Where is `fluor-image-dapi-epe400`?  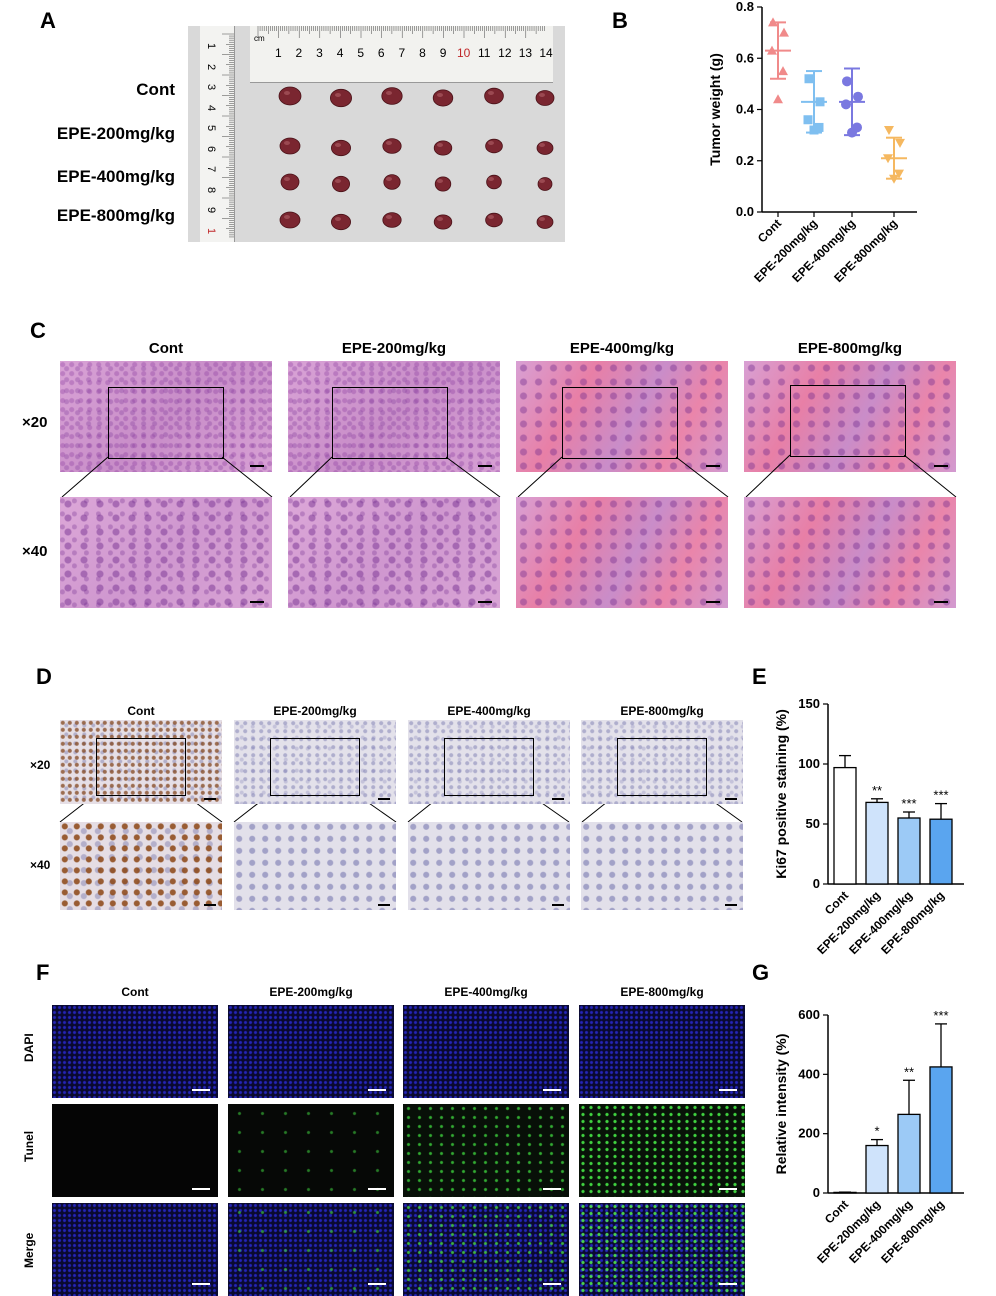
fluor-image-dapi-epe400 is located at coordinates (486, 1051).